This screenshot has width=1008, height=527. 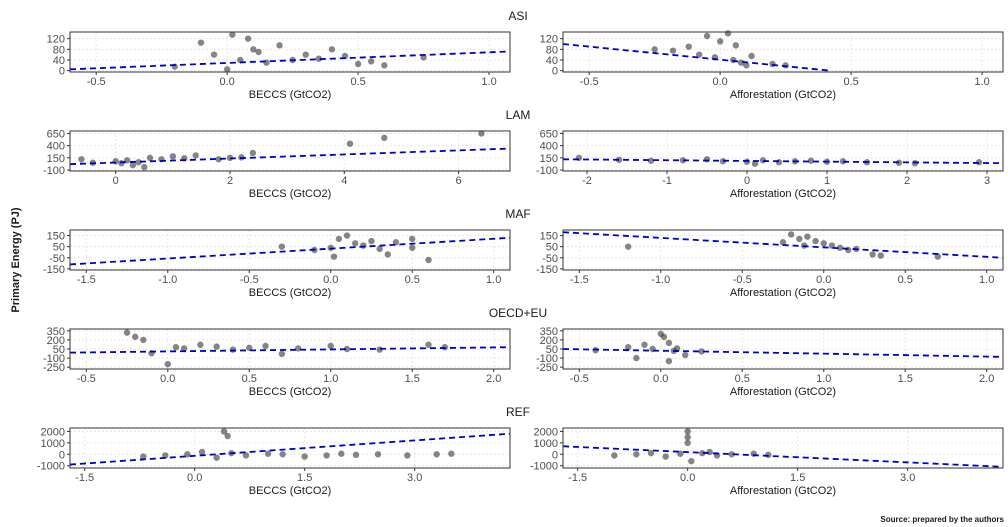 I want to click on y-tick-label: -250, so click(x=54, y=368).